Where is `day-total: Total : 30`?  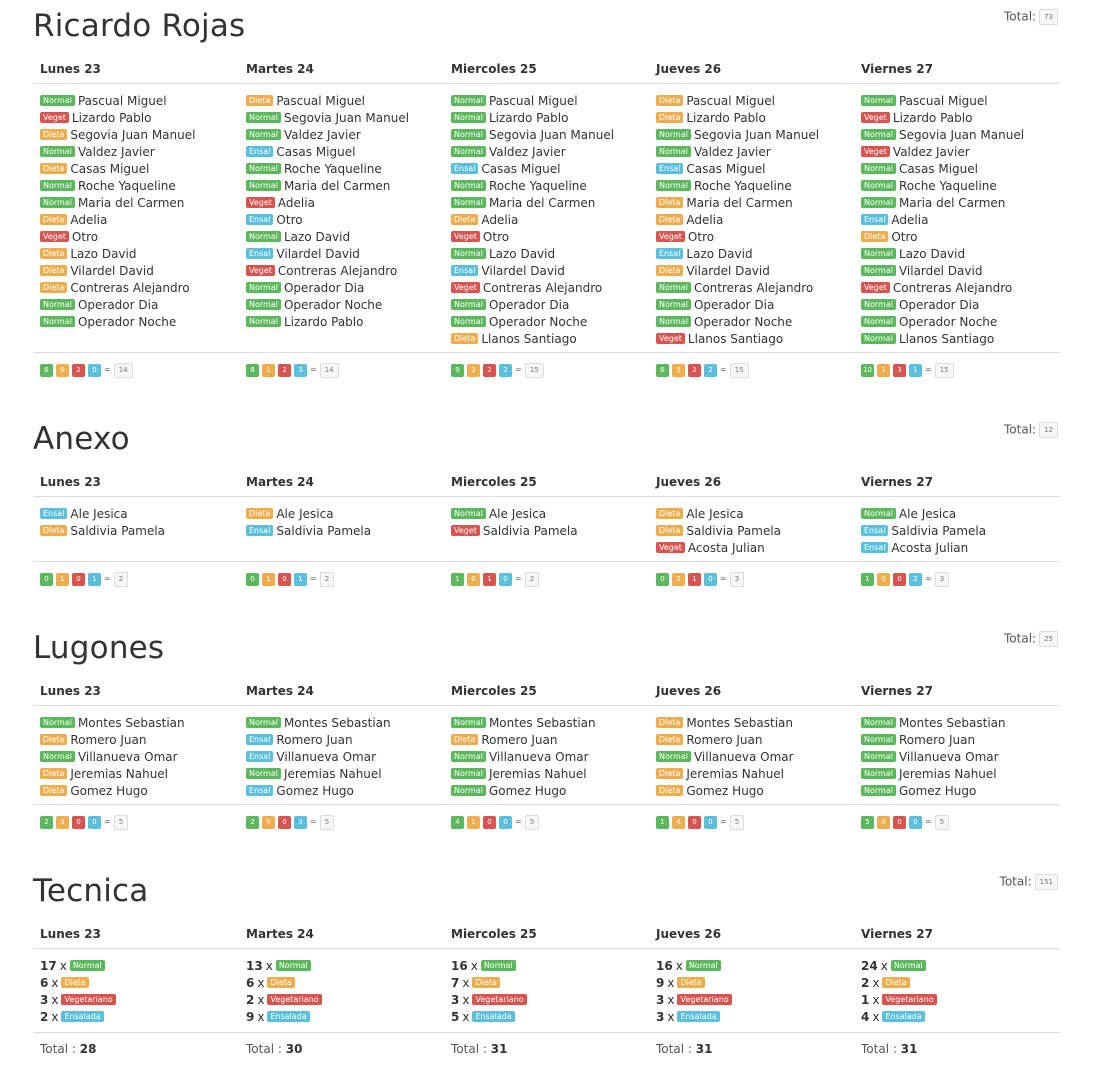
day-total: Total : 30 is located at coordinates (274, 1049).